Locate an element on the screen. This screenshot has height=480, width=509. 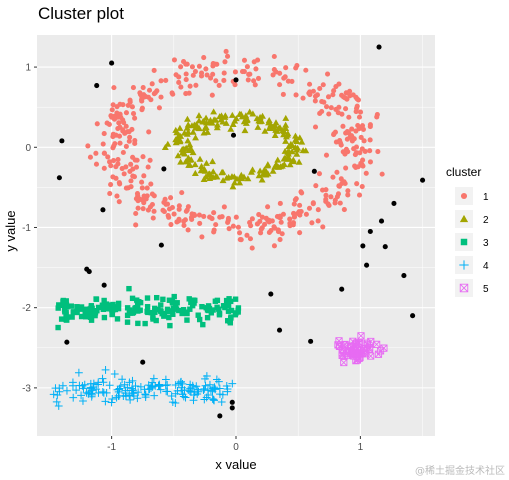
legend-title: cluster is located at coordinates (463, 172).